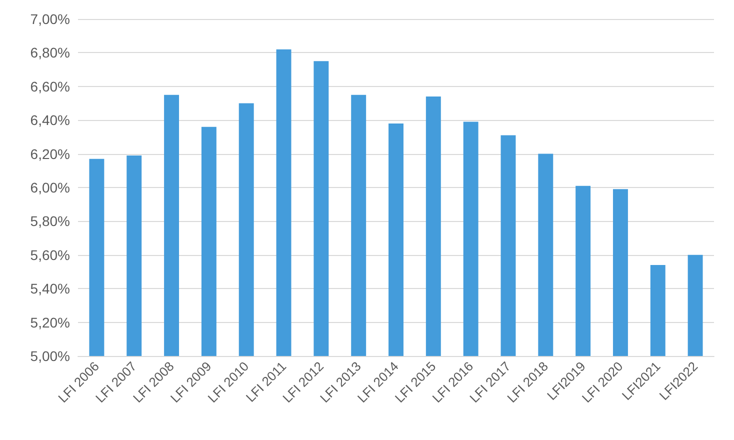  What do you see at coordinates (50, 120) in the screenshot?
I see `y-tick-label: 6,40%` at bounding box center [50, 120].